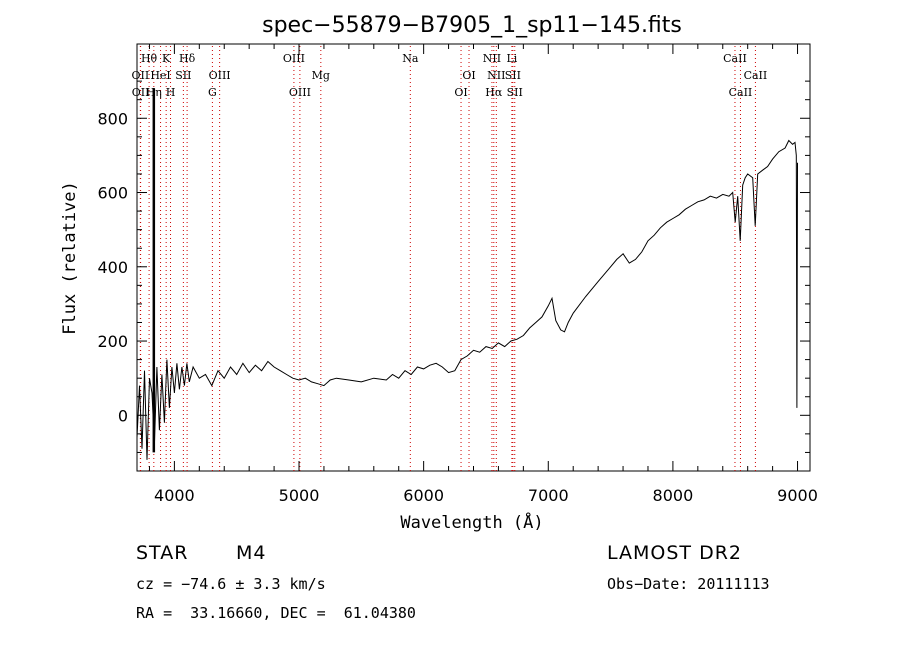 The width and height of the screenshot is (900, 650). I want to click on line-label-19: Hα, so click(494, 92).